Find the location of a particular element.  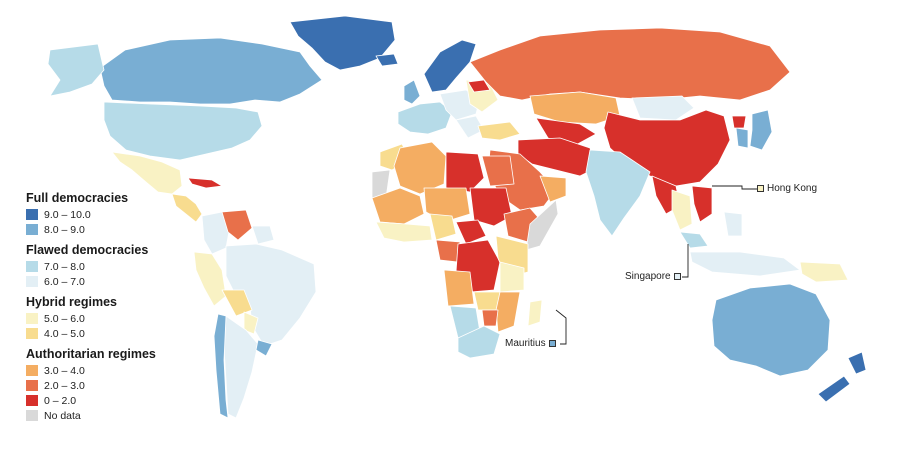

legend-label: 0 – 2.0 is located at coordinates (60, 400).